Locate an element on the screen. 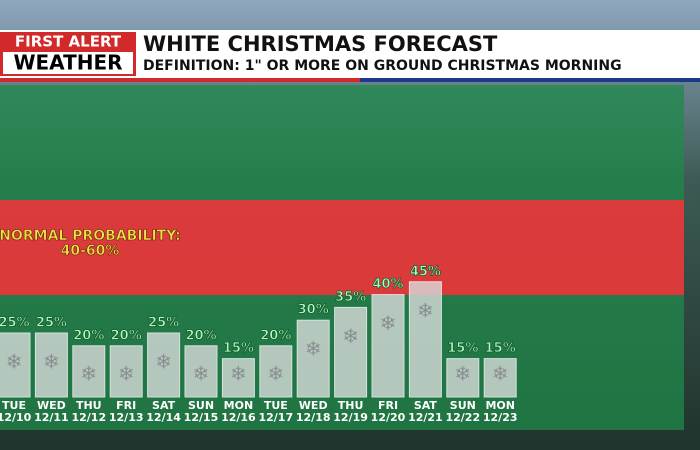 The image size is (700, 450). logo-line1: FIRST ALERT is located at coordinates (68, 42).